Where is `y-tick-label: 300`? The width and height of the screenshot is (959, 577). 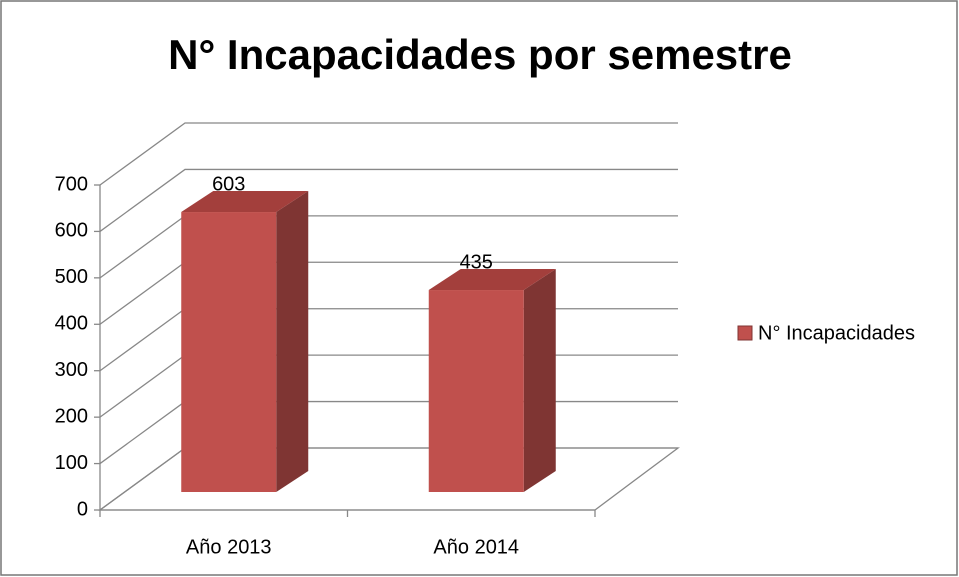
y-tick-label: 300 is located at coordinates (71, 370).